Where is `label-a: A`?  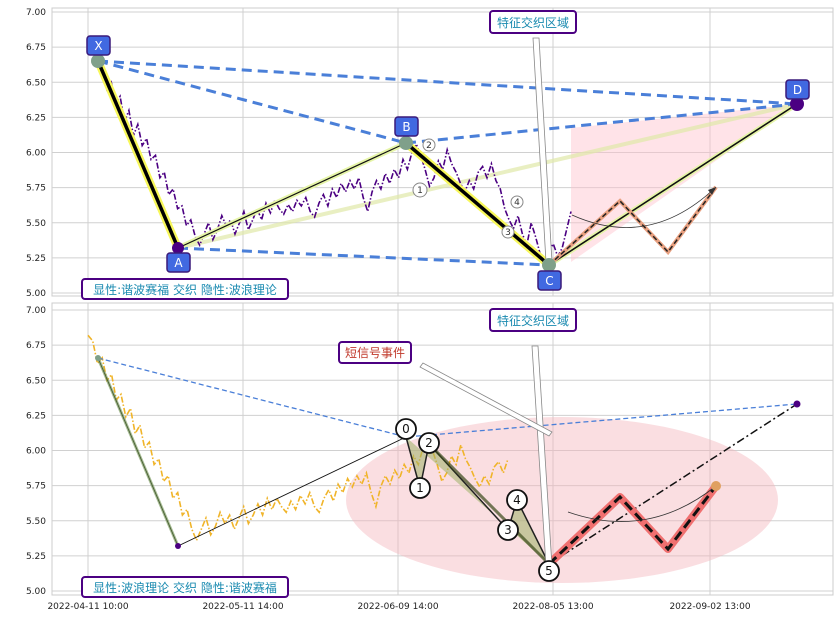 label-a: A is located at coordinates (178, 262).